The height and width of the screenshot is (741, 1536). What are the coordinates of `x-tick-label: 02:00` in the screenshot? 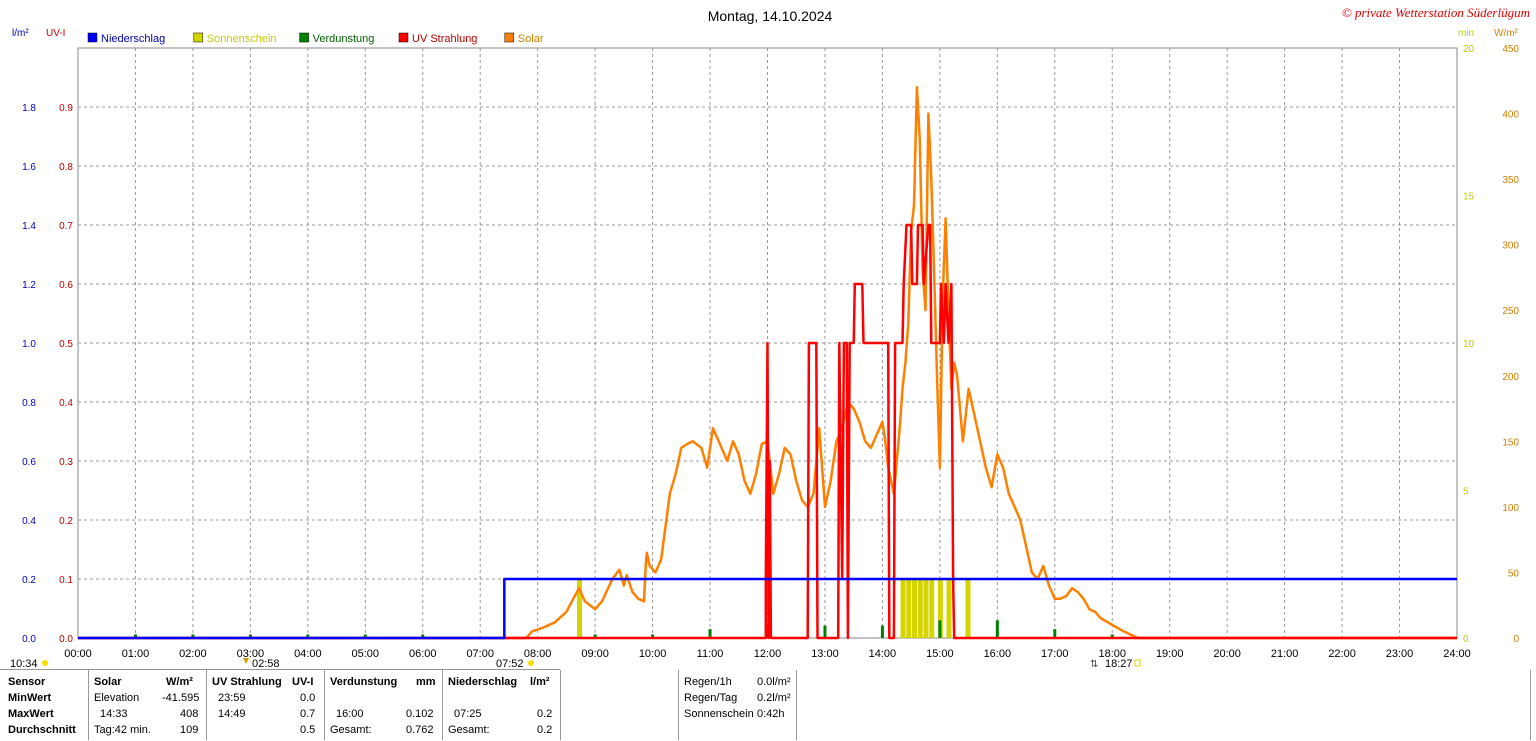 It's located at (193, 654).